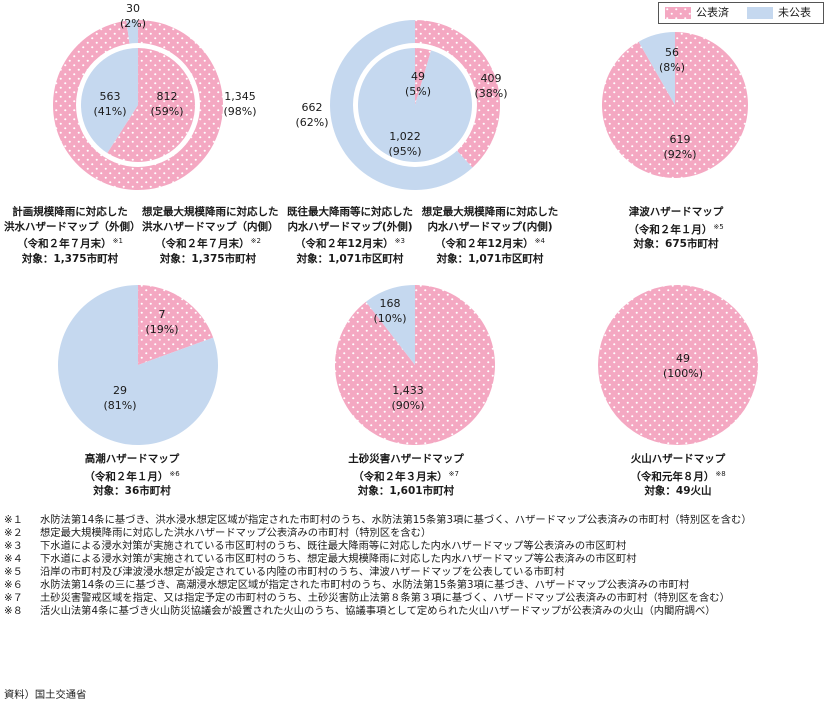 This screenshot has width=826, height=702. Describe the element at coordinates (406, 459) in the screenshot. I see `caption-line: 土砂災害ハザードマップ` at that location.